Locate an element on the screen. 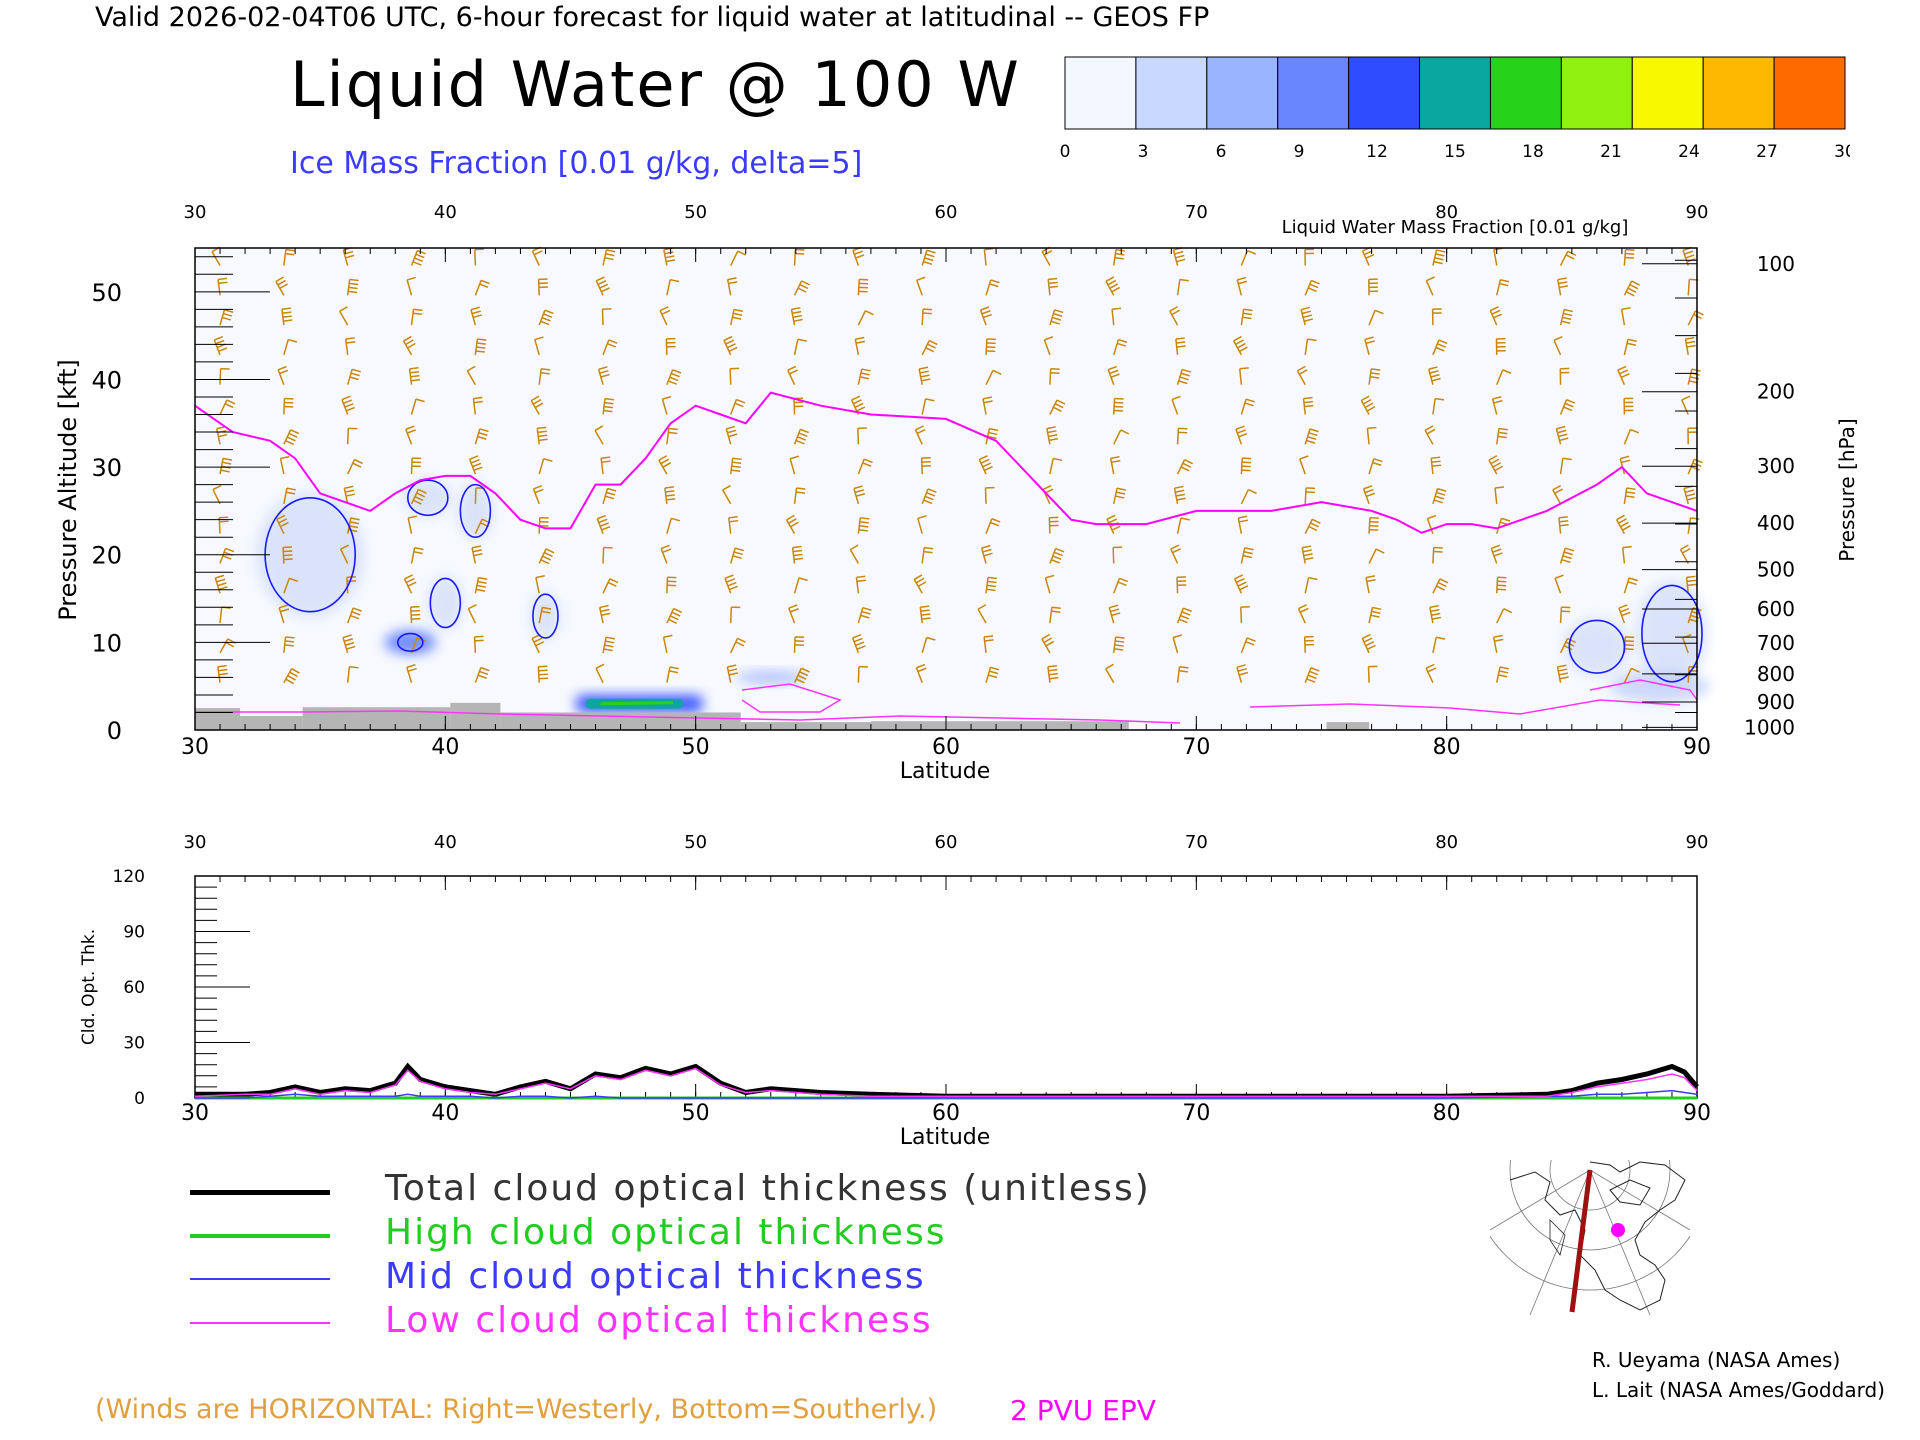 This screenshot has width=1920, height=1440. pv-contour is located at coordinates (1643, 690).